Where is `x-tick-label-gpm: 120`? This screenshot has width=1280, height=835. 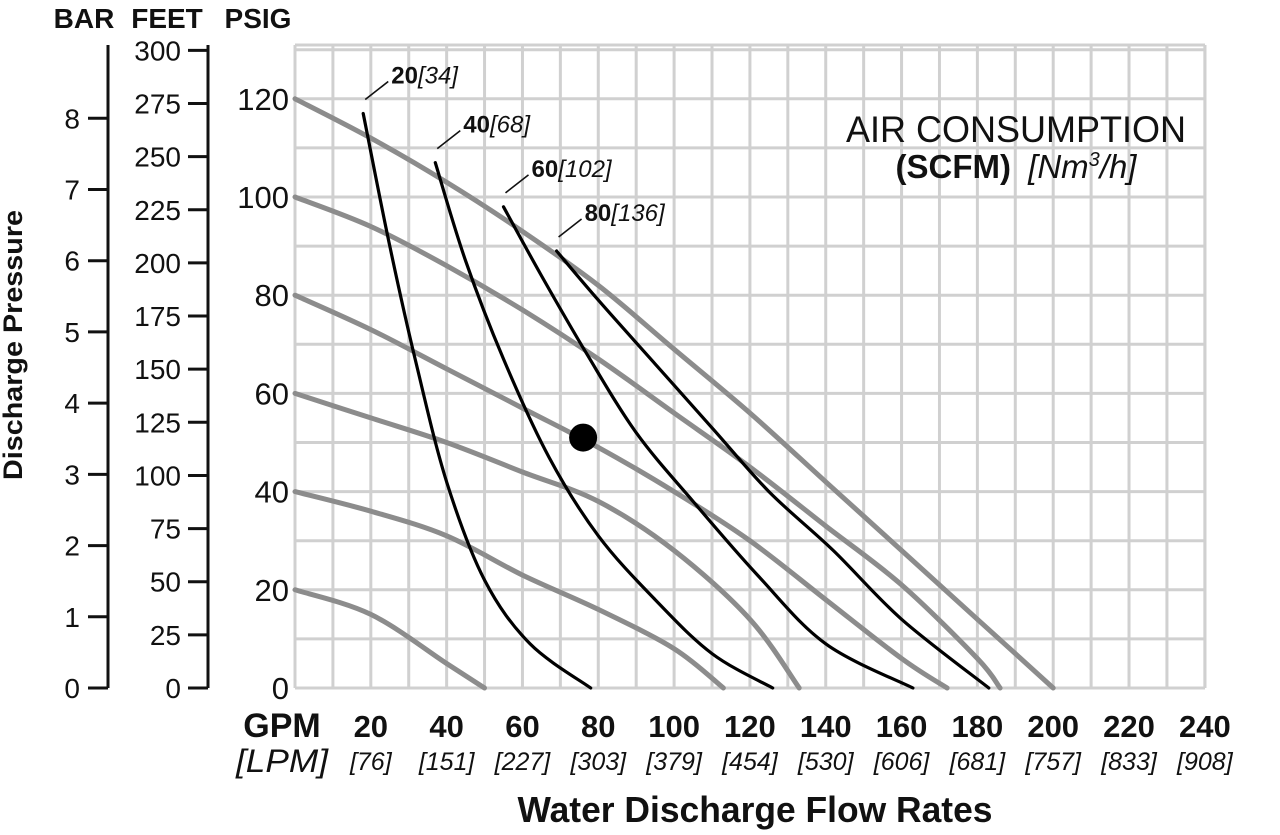 x-tick-label-gpm: 120 is located at coordinates (750, 726).